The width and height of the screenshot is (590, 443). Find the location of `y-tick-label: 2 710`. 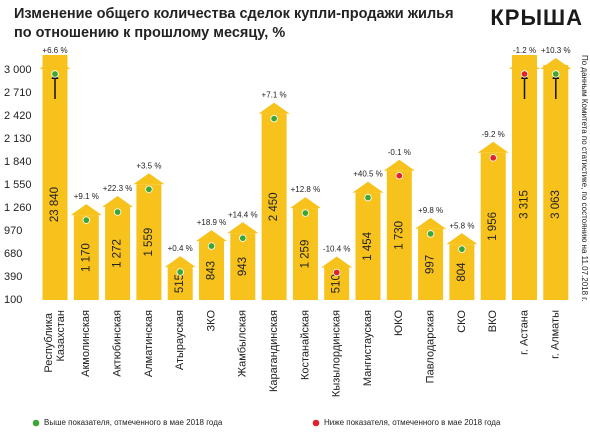

y-tick-label: 2 710 is located at coordinates (18, 93).